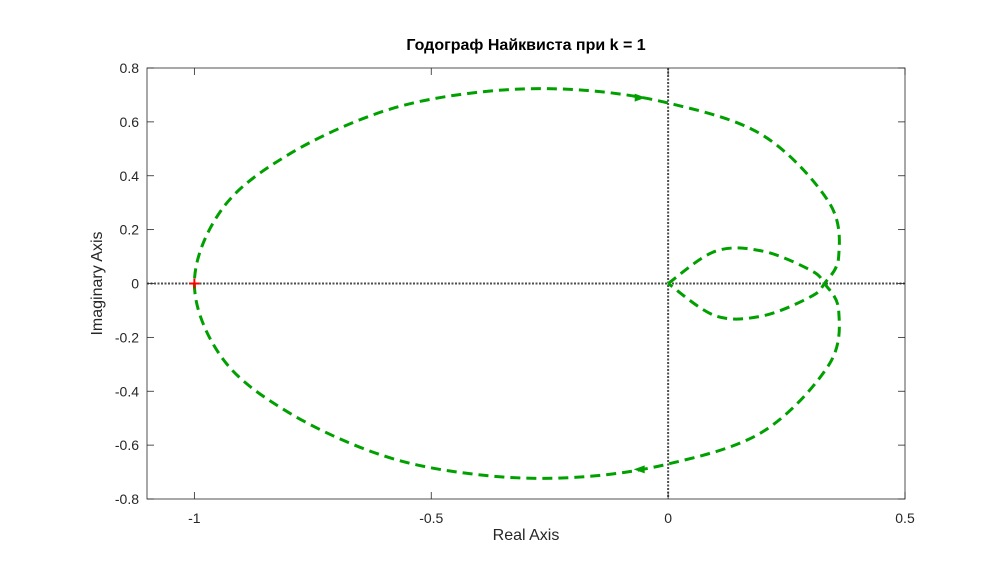 Image resolution: width=1000 pixels, height=562 pixels. What do you see at coordinates (526, 535) in the screenshot?
I see `x-axis-label: Real Axis` at bounding box center [526, 535].